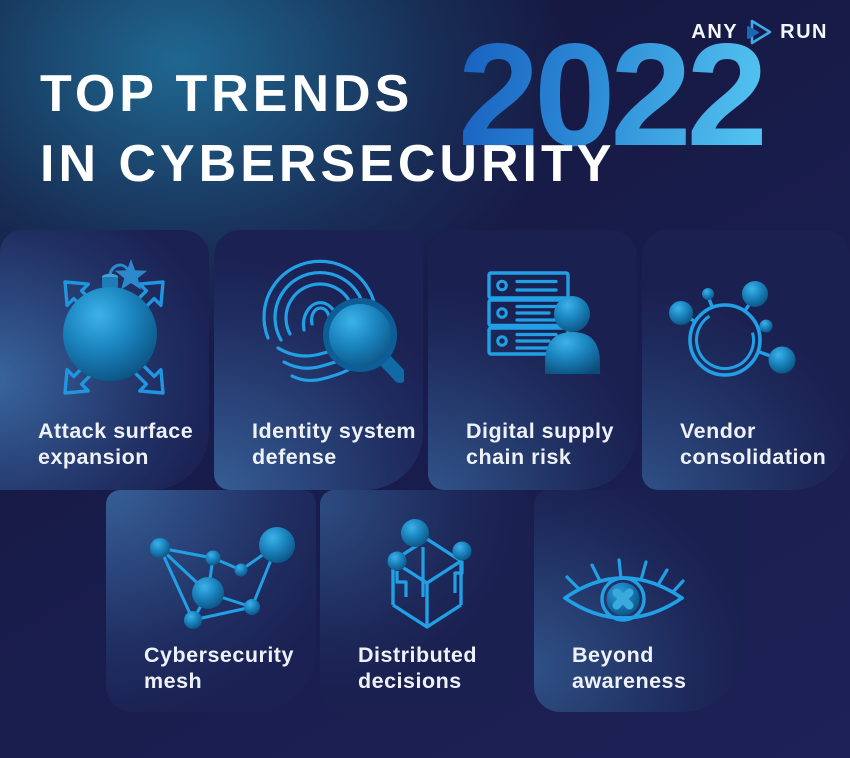  Describe the element at coordinates (227, 94) in the screenshot. I see `page-title-line1: TOP TRENDS` at that location.